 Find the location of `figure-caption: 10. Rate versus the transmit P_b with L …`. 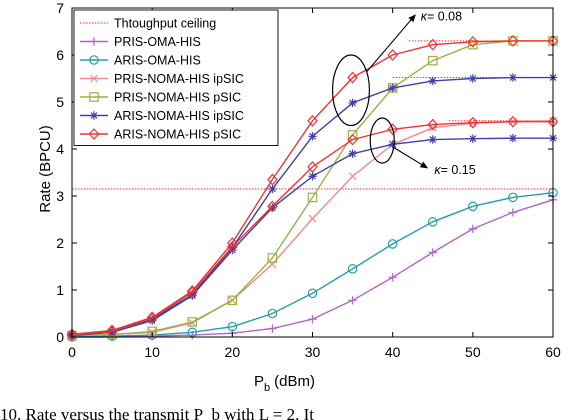

figure-caption: 10. Rate versus the transmit P_b with L … is located at coordinates (157, 413).